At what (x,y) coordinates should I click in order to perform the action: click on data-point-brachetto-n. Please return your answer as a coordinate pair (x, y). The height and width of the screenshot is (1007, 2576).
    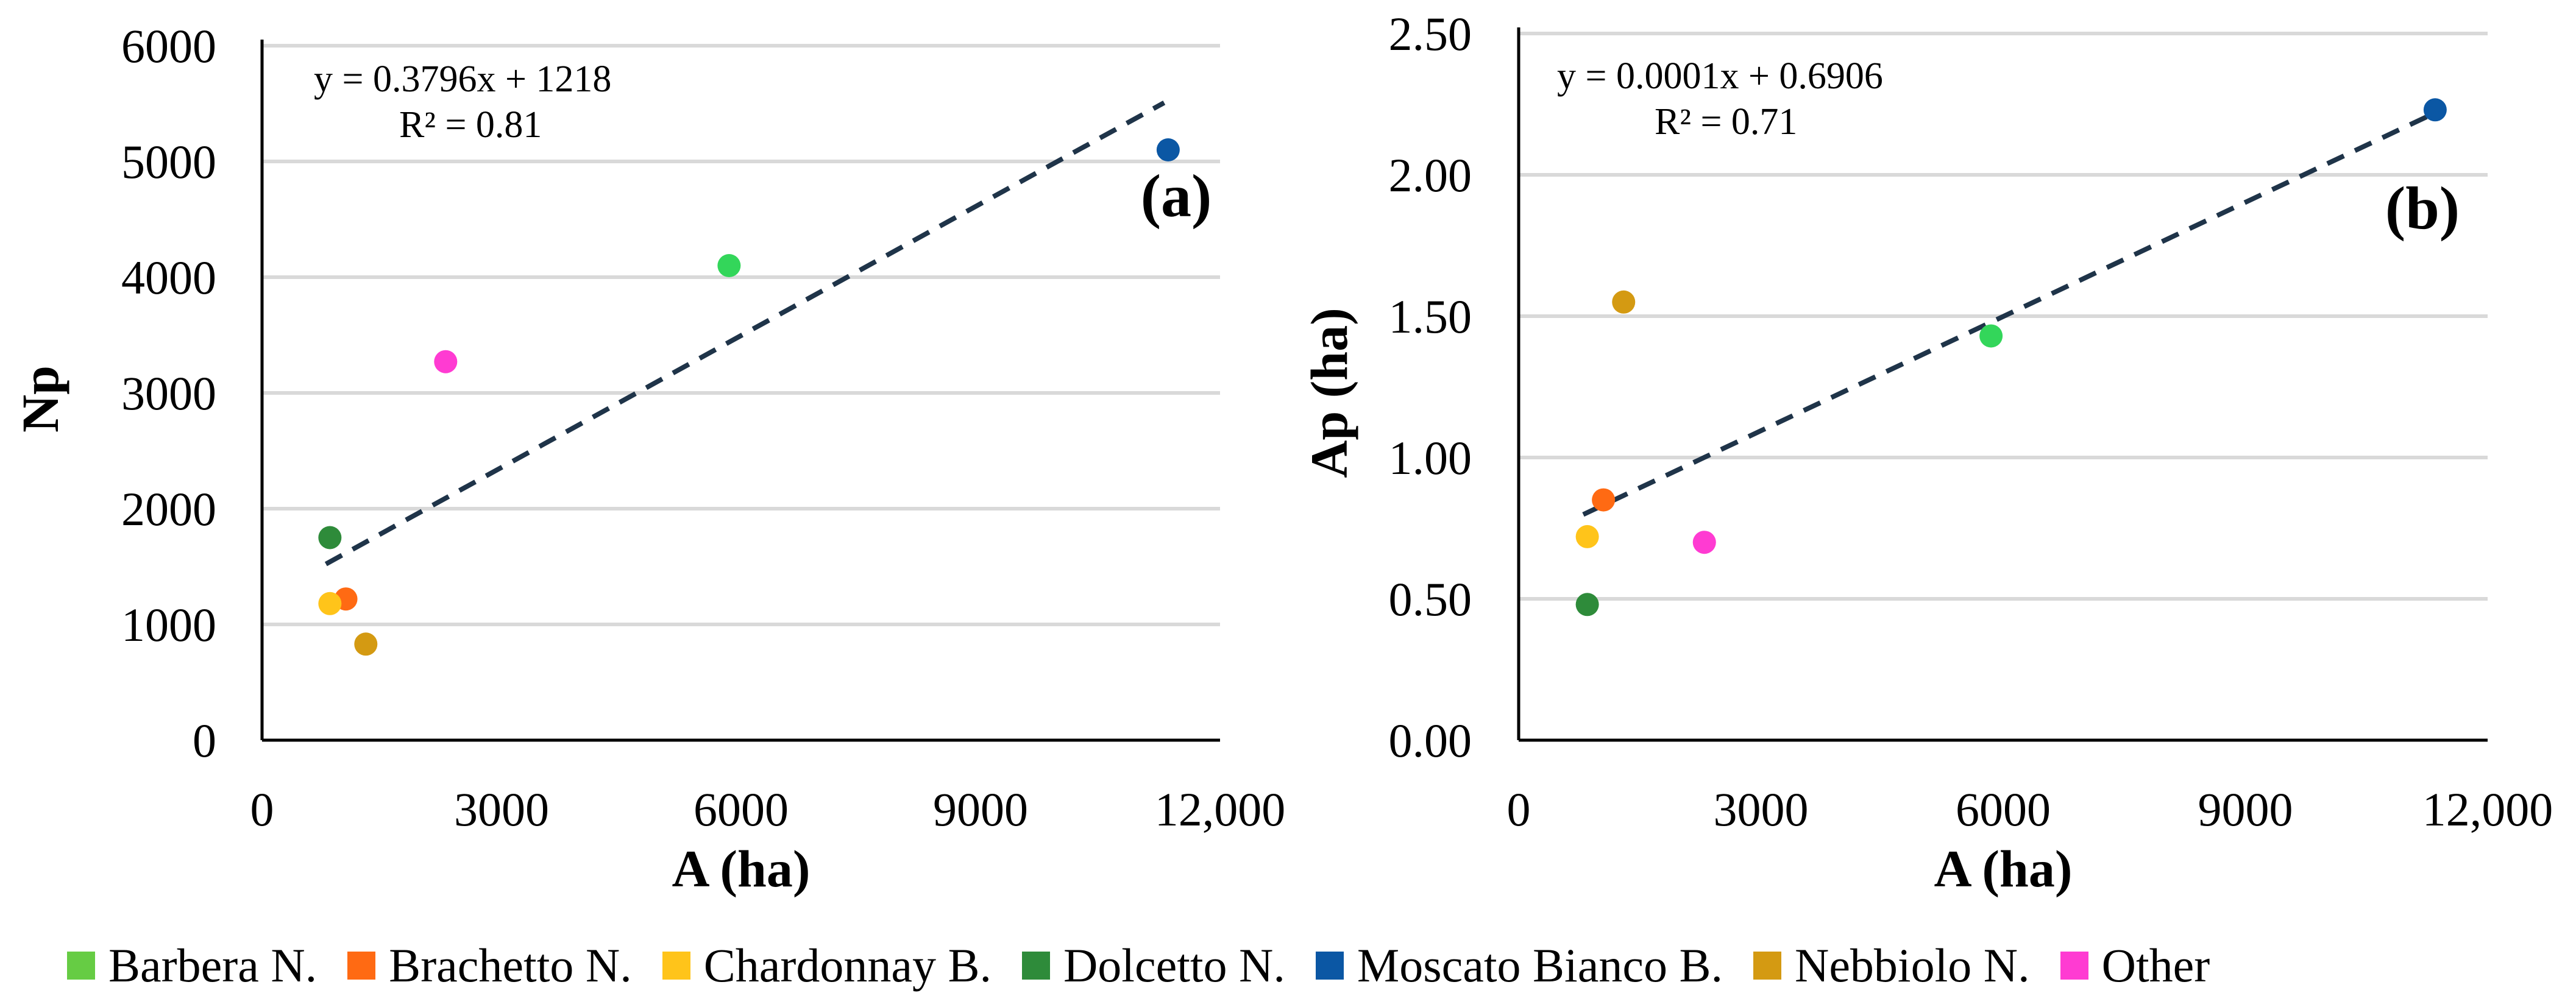
    Looking at the image, I should click on (1604, 500).